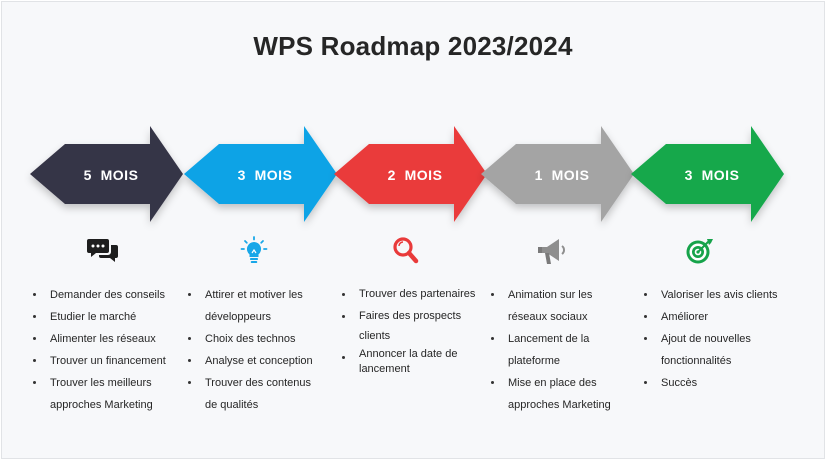 This screenshot has height=460, width=826. Describe the element at coordinates (719, 295) in the screenshot. I see `list-item-text: Valoriser les avis clients` at that location.